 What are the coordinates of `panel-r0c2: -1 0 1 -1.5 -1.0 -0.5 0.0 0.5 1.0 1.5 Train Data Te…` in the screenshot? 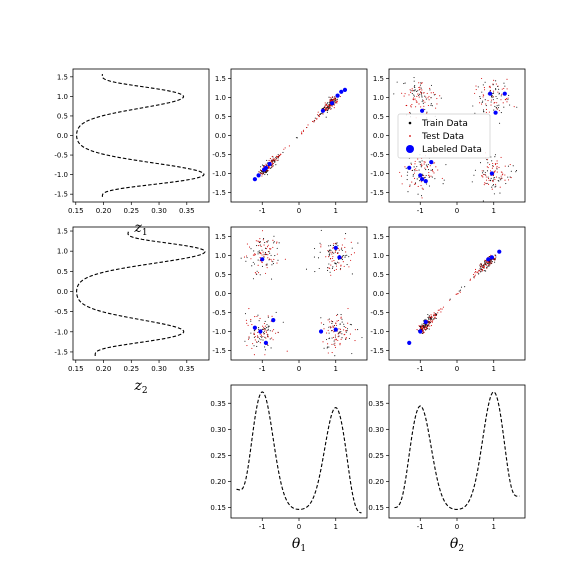 It's located at (448, 141).